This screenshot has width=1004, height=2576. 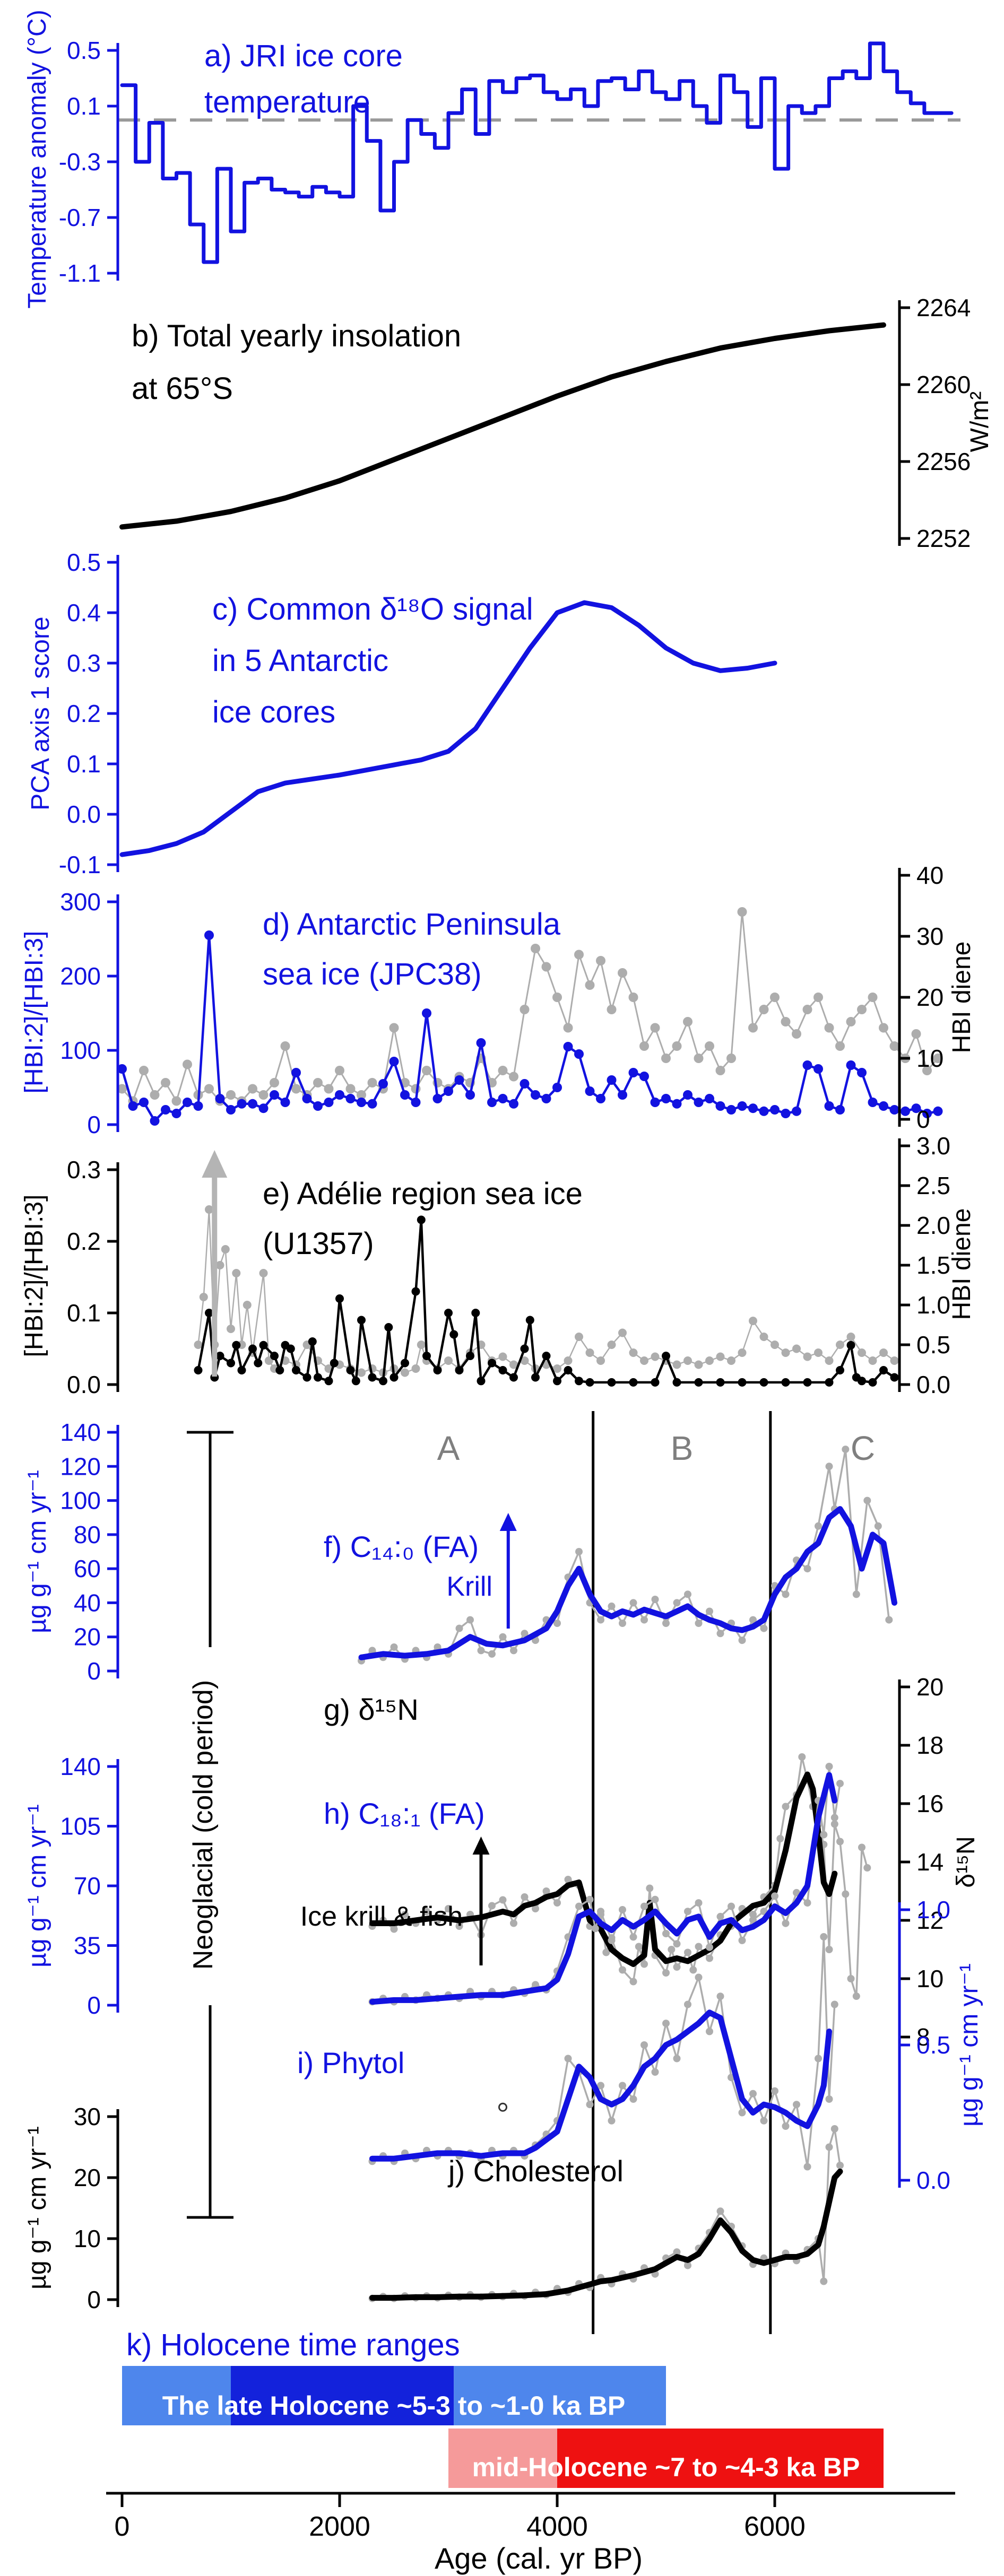 What do you see at coordinates (96, 2208) in the screenshot?
I see `axis-j-left: 30 20 10 0` at bounding box center [96, 2208].